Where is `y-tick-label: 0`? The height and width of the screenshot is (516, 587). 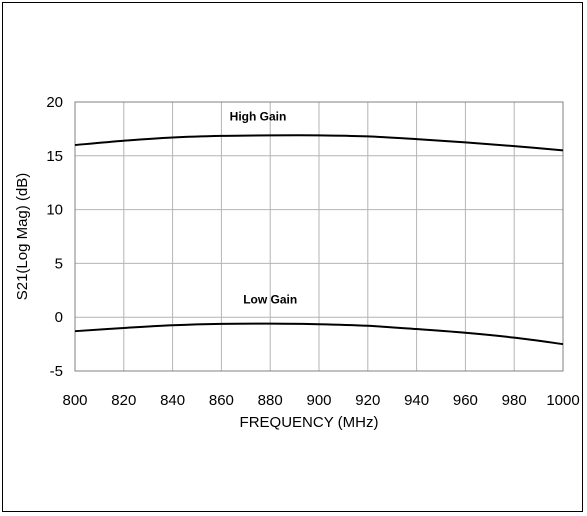 y-tick-label: 0 is located at coordinates (59, 317).